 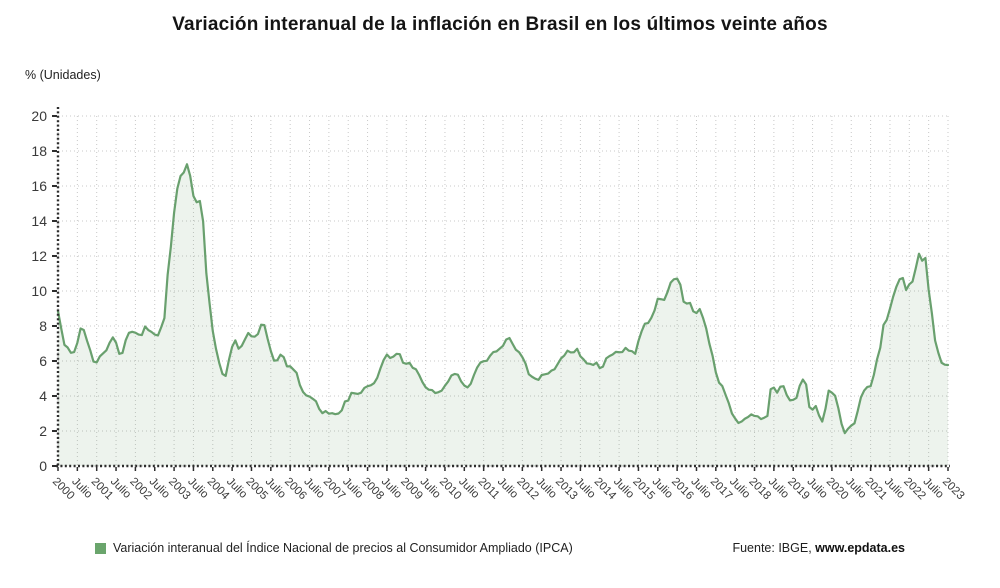 What do you see at coordinates (860, 548) in the screenshot?
I see `source-website: www.epdata.es` at bounding box center [860, 548].